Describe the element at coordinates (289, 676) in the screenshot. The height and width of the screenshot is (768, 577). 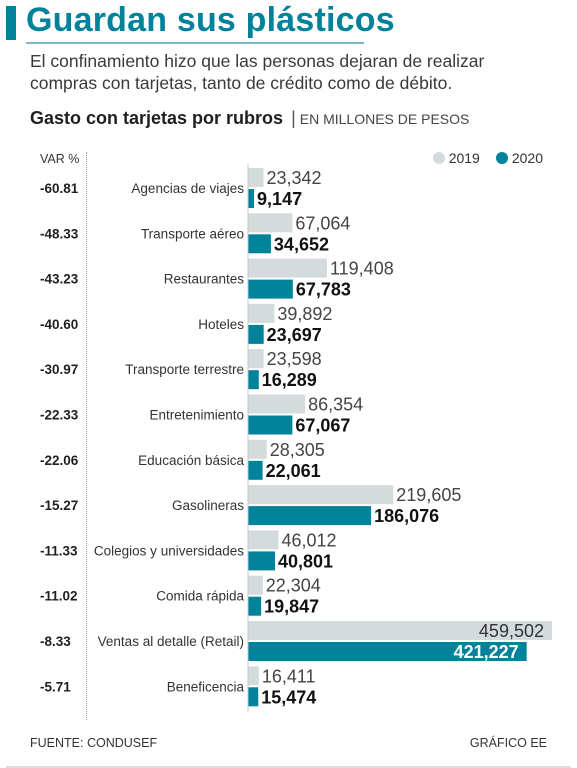
I see `data-label-2019: 16,411` at that location.